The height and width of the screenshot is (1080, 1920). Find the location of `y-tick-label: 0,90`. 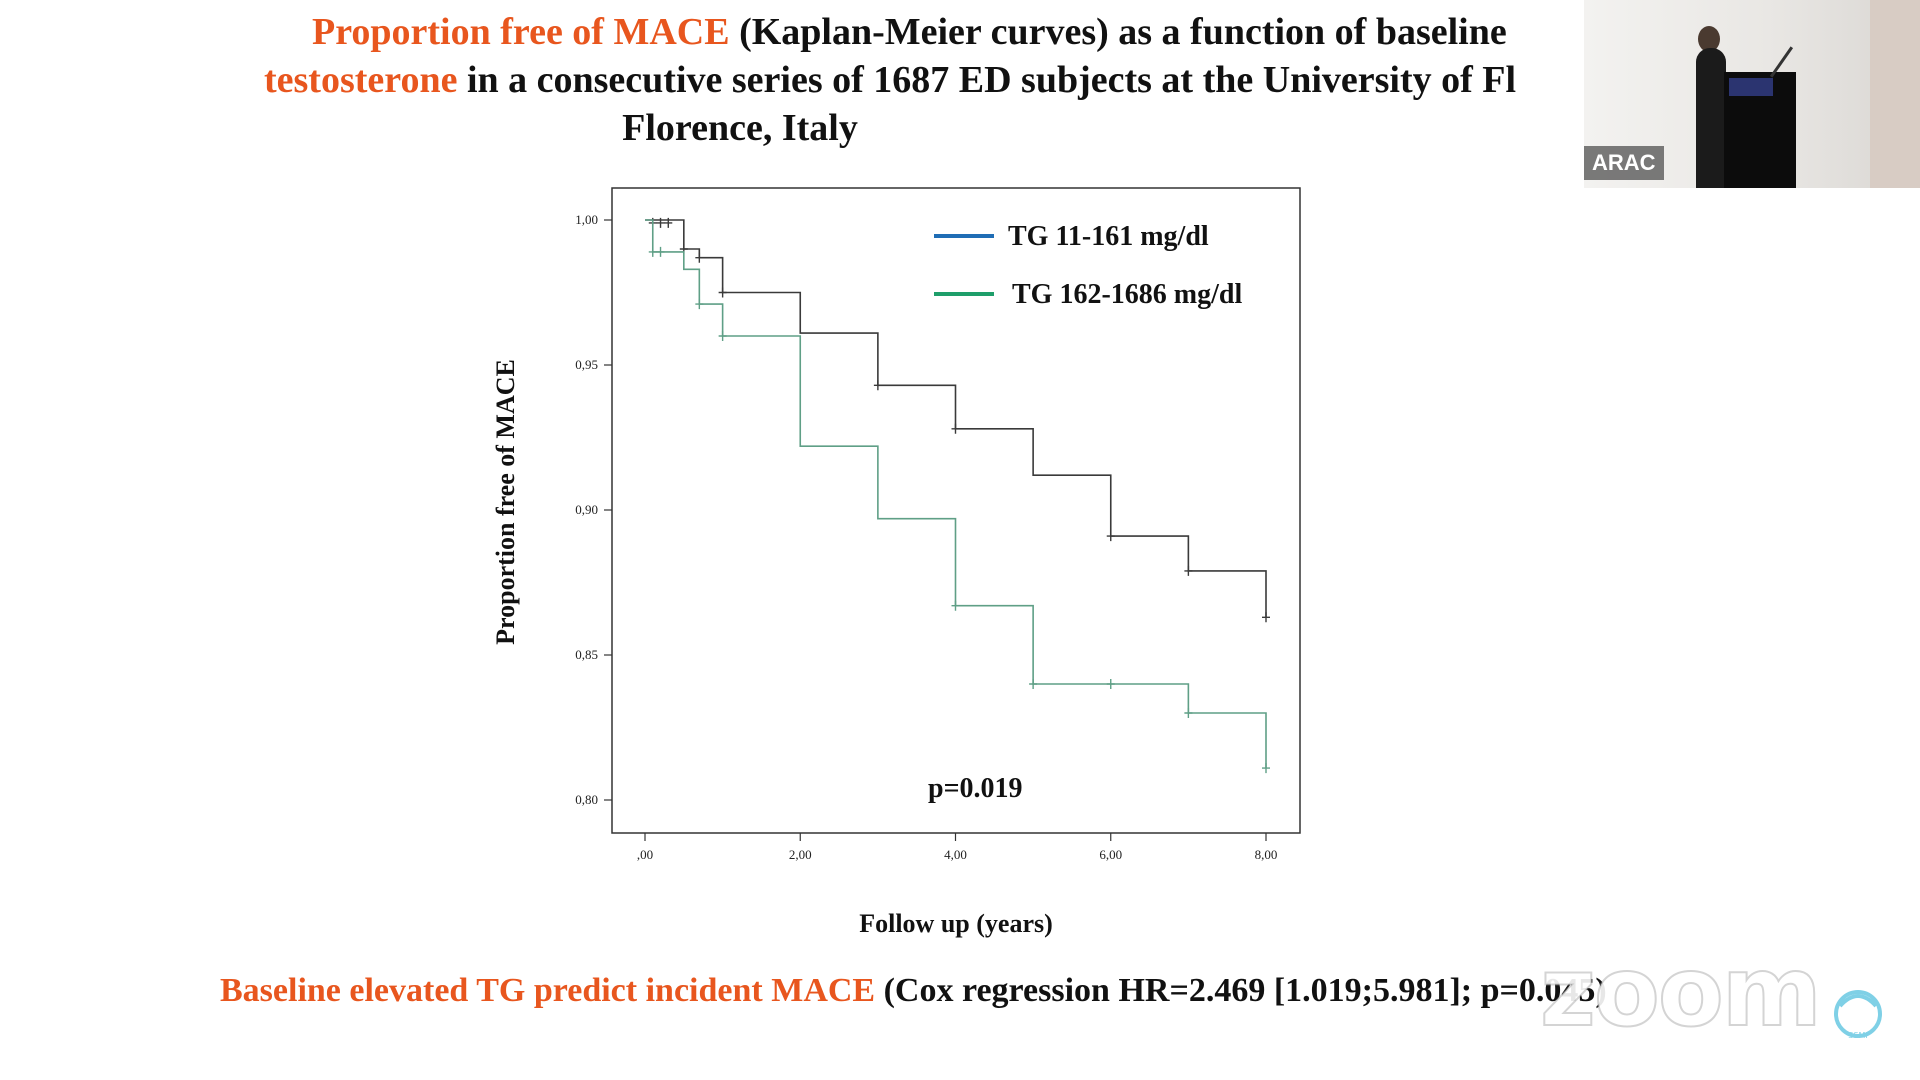

y-tick-label: 0,90 is located at coordinates (586, 509).